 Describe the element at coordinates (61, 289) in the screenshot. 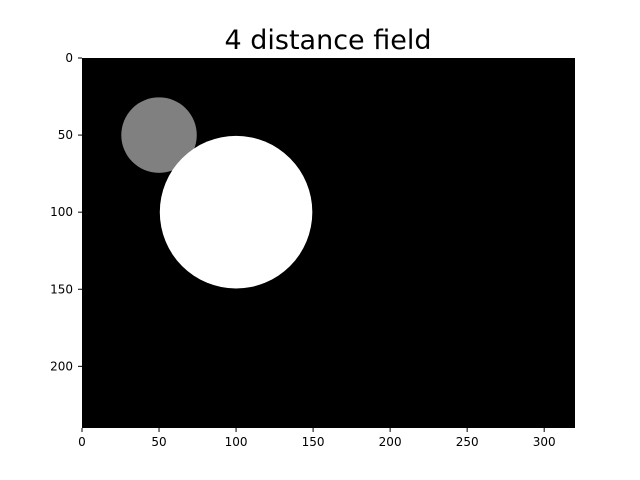

I see `y-tick-label: 150` at that location.